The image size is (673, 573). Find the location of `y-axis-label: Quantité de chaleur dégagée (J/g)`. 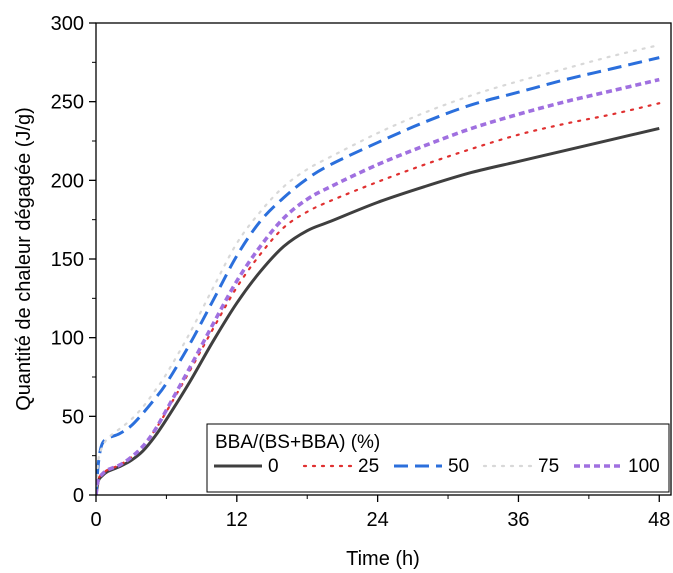

y-axis-label: Quantité de chaleur dégagée (J/g) is located at coordinates (24, 259).